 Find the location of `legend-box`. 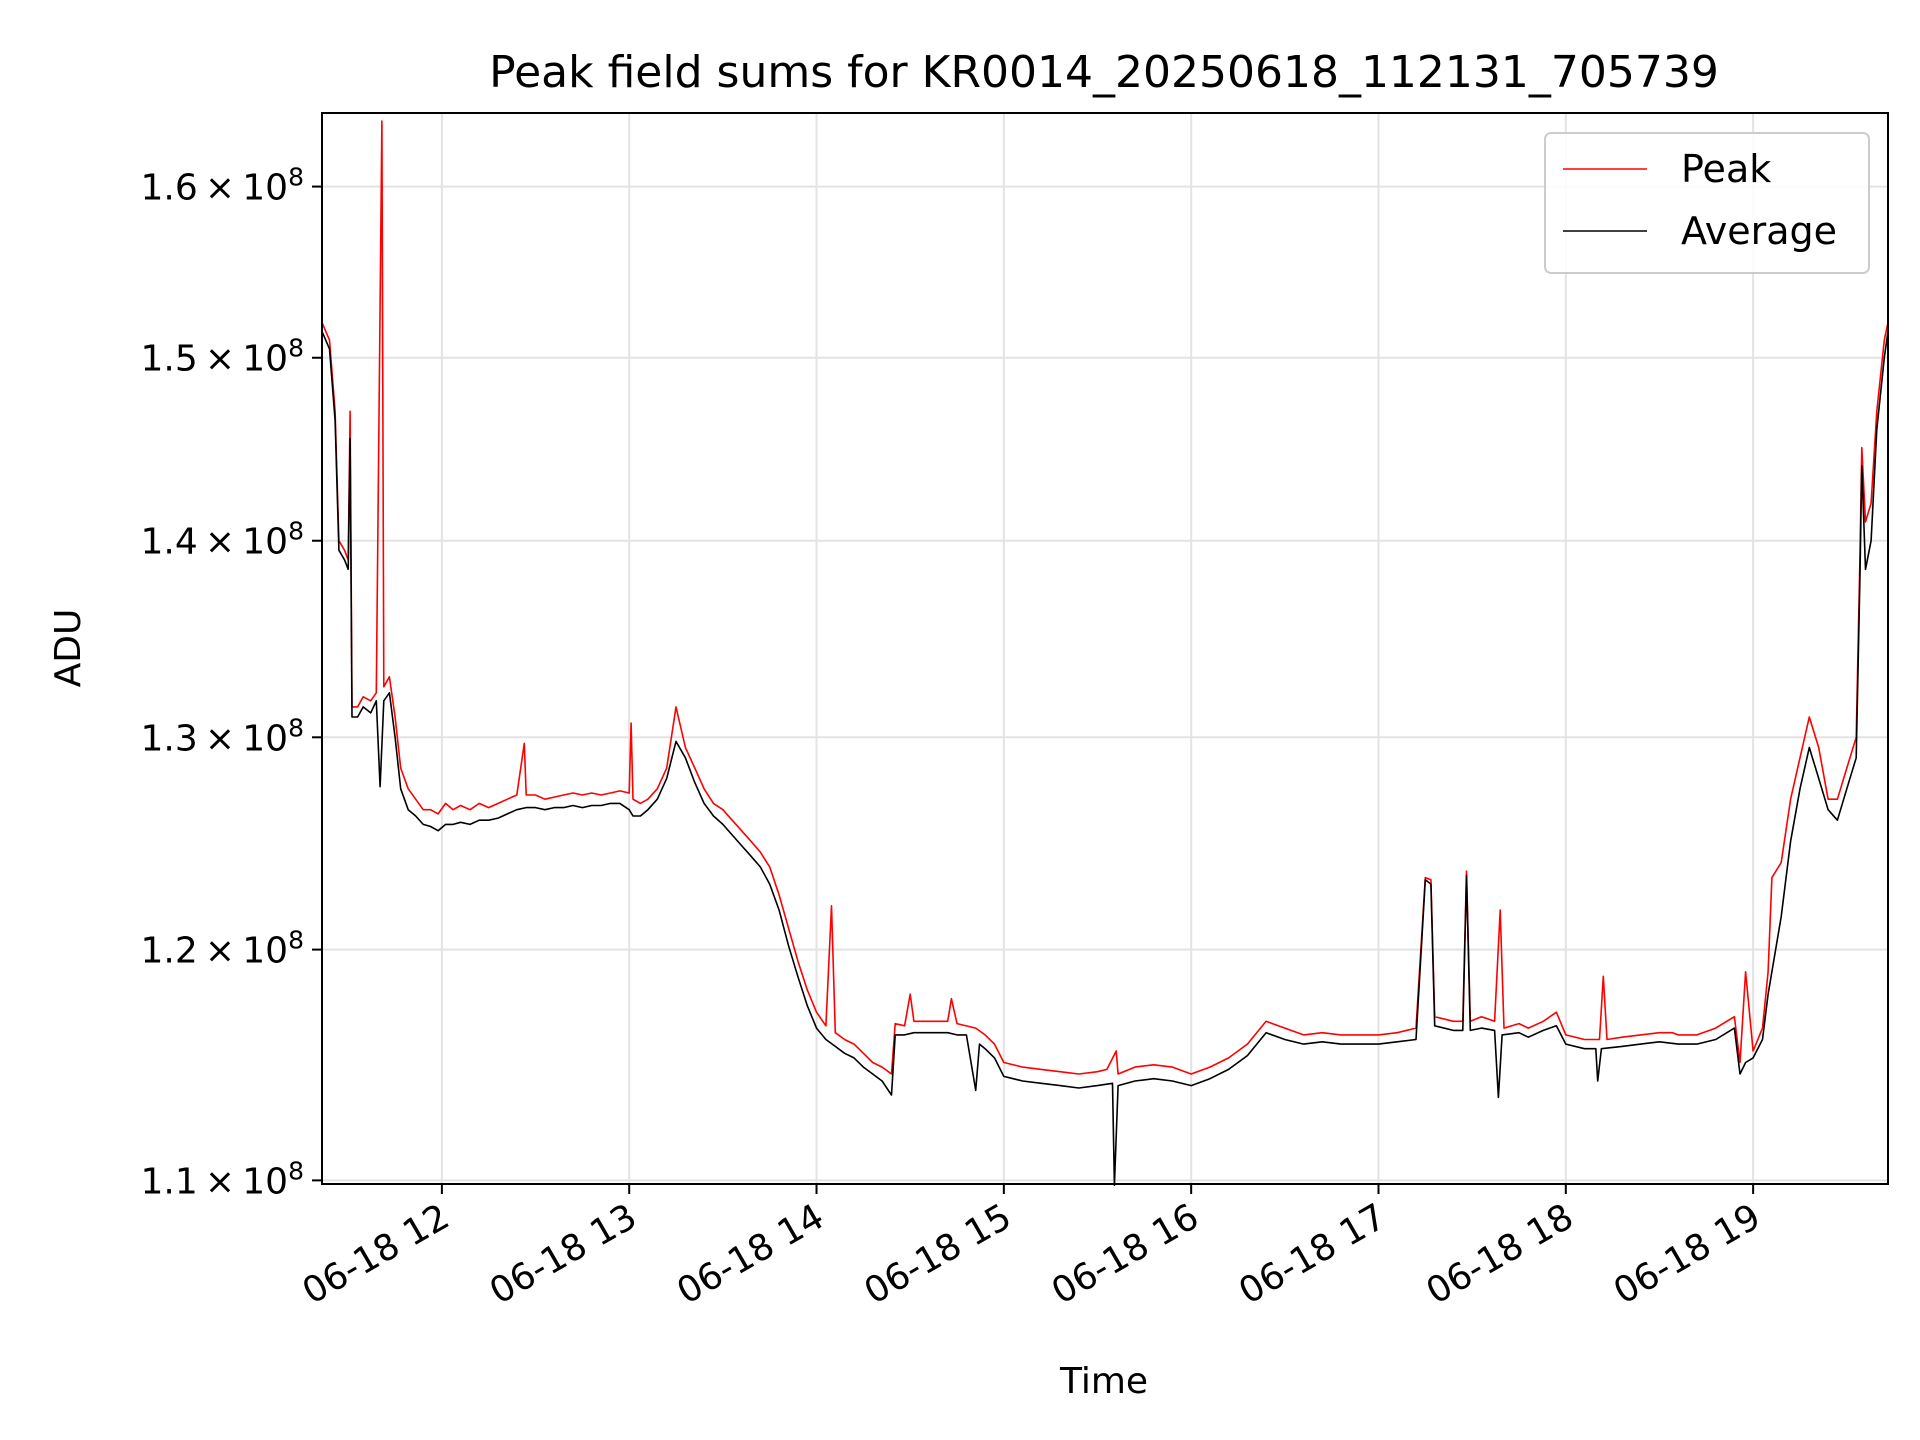

legend-box is located at coordinates (1707, 203).